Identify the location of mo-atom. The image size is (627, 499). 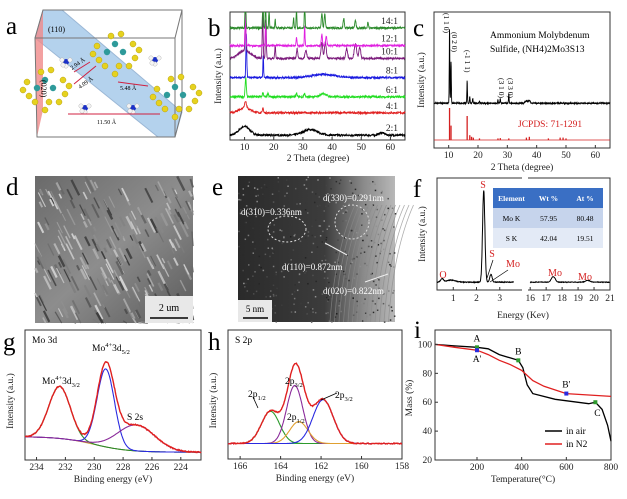
(37, 88).